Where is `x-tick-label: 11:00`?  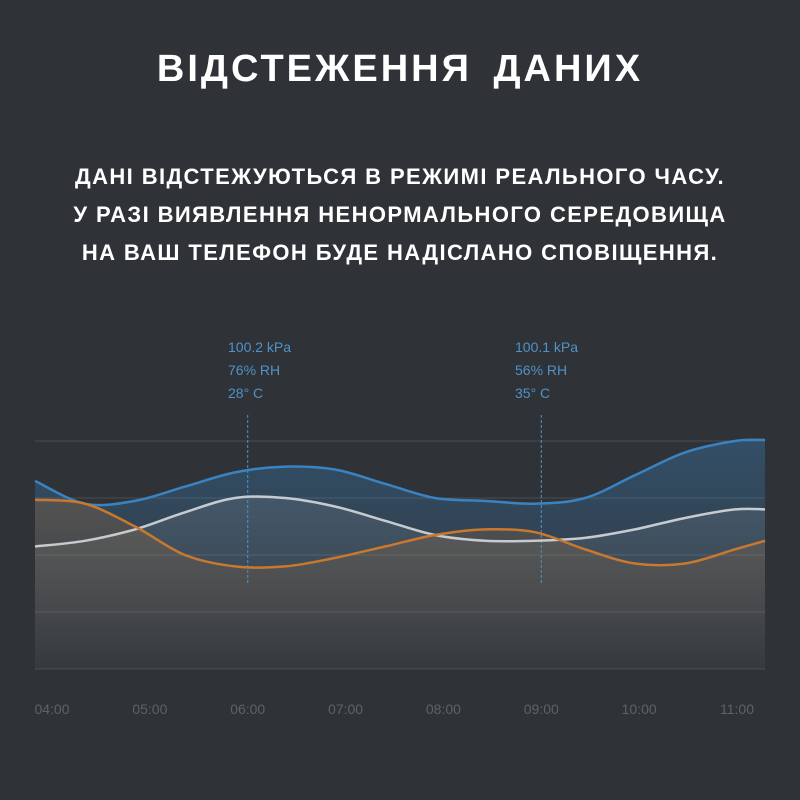 x-tick-label: 11:00 is located at coordinates (737, 709).